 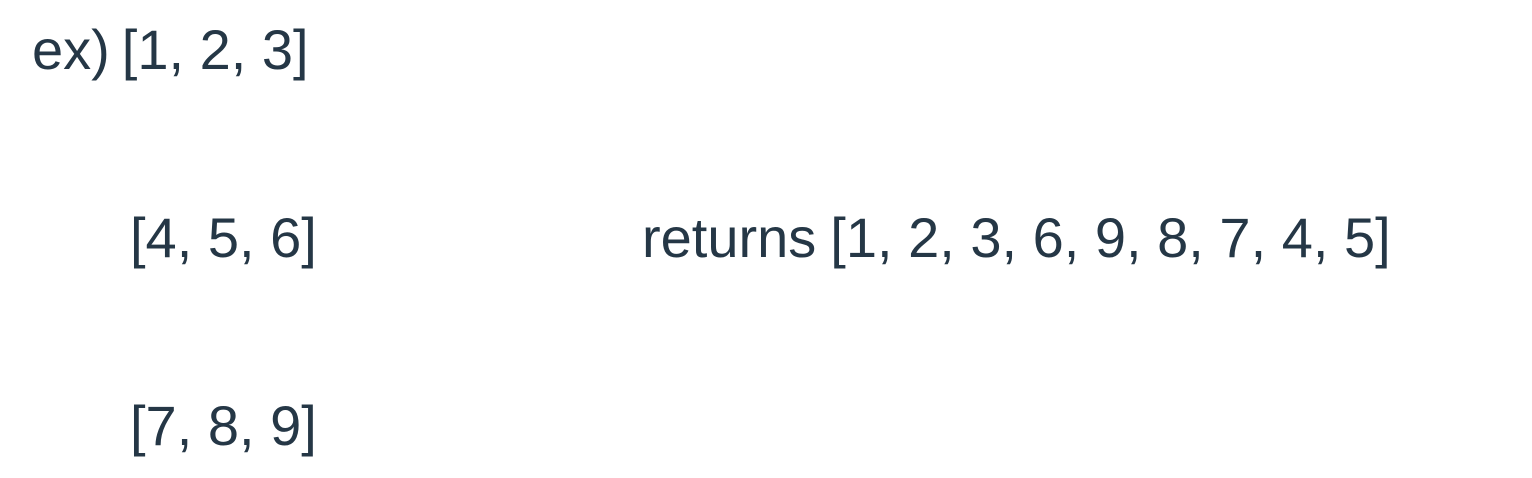 I want to click on matrix-row-2: [4, 5, 6], so click(x=223, y=237).